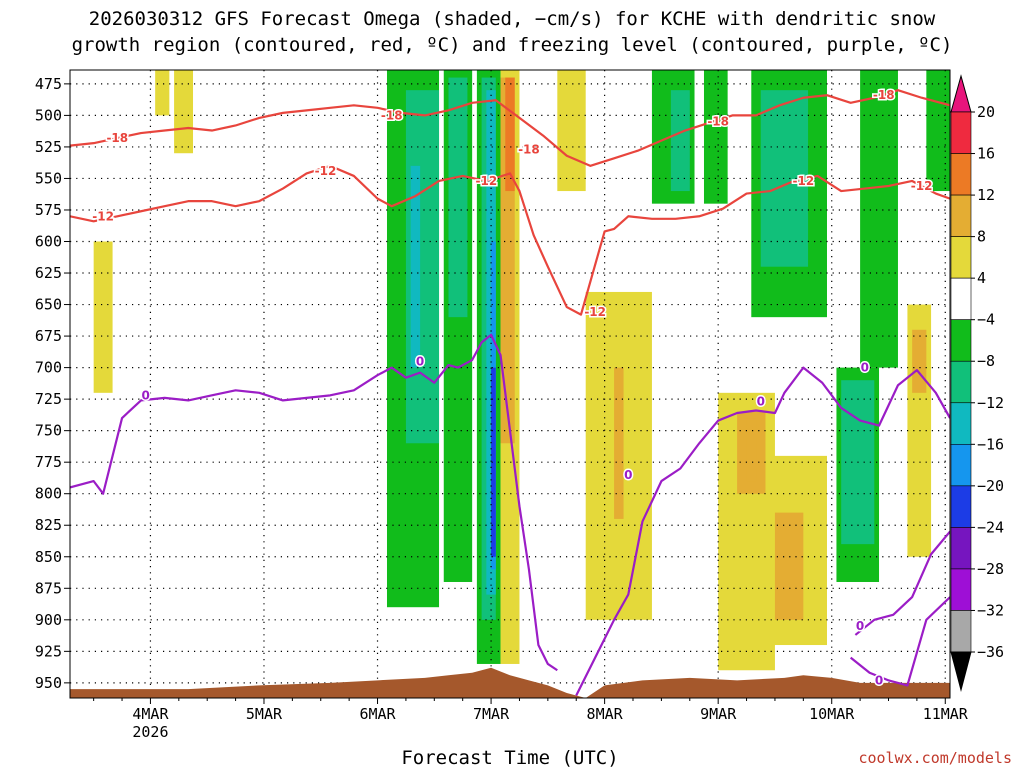 The image size is (1024, 768). I want to click on colorbar-label-11: −28, so click(990, 569).